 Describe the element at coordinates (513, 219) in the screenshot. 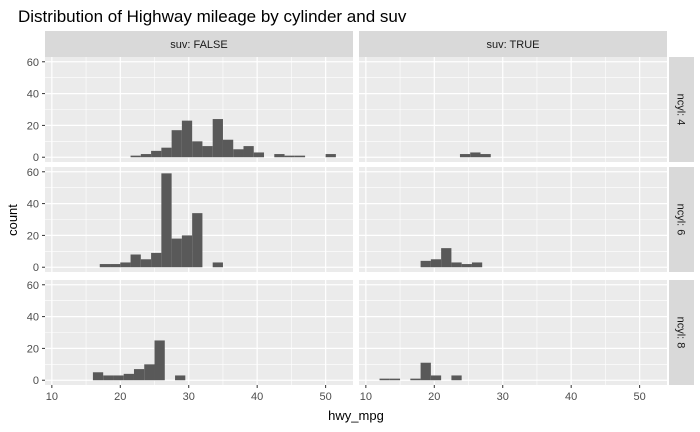

I see `panel-r1-c1` at that location.